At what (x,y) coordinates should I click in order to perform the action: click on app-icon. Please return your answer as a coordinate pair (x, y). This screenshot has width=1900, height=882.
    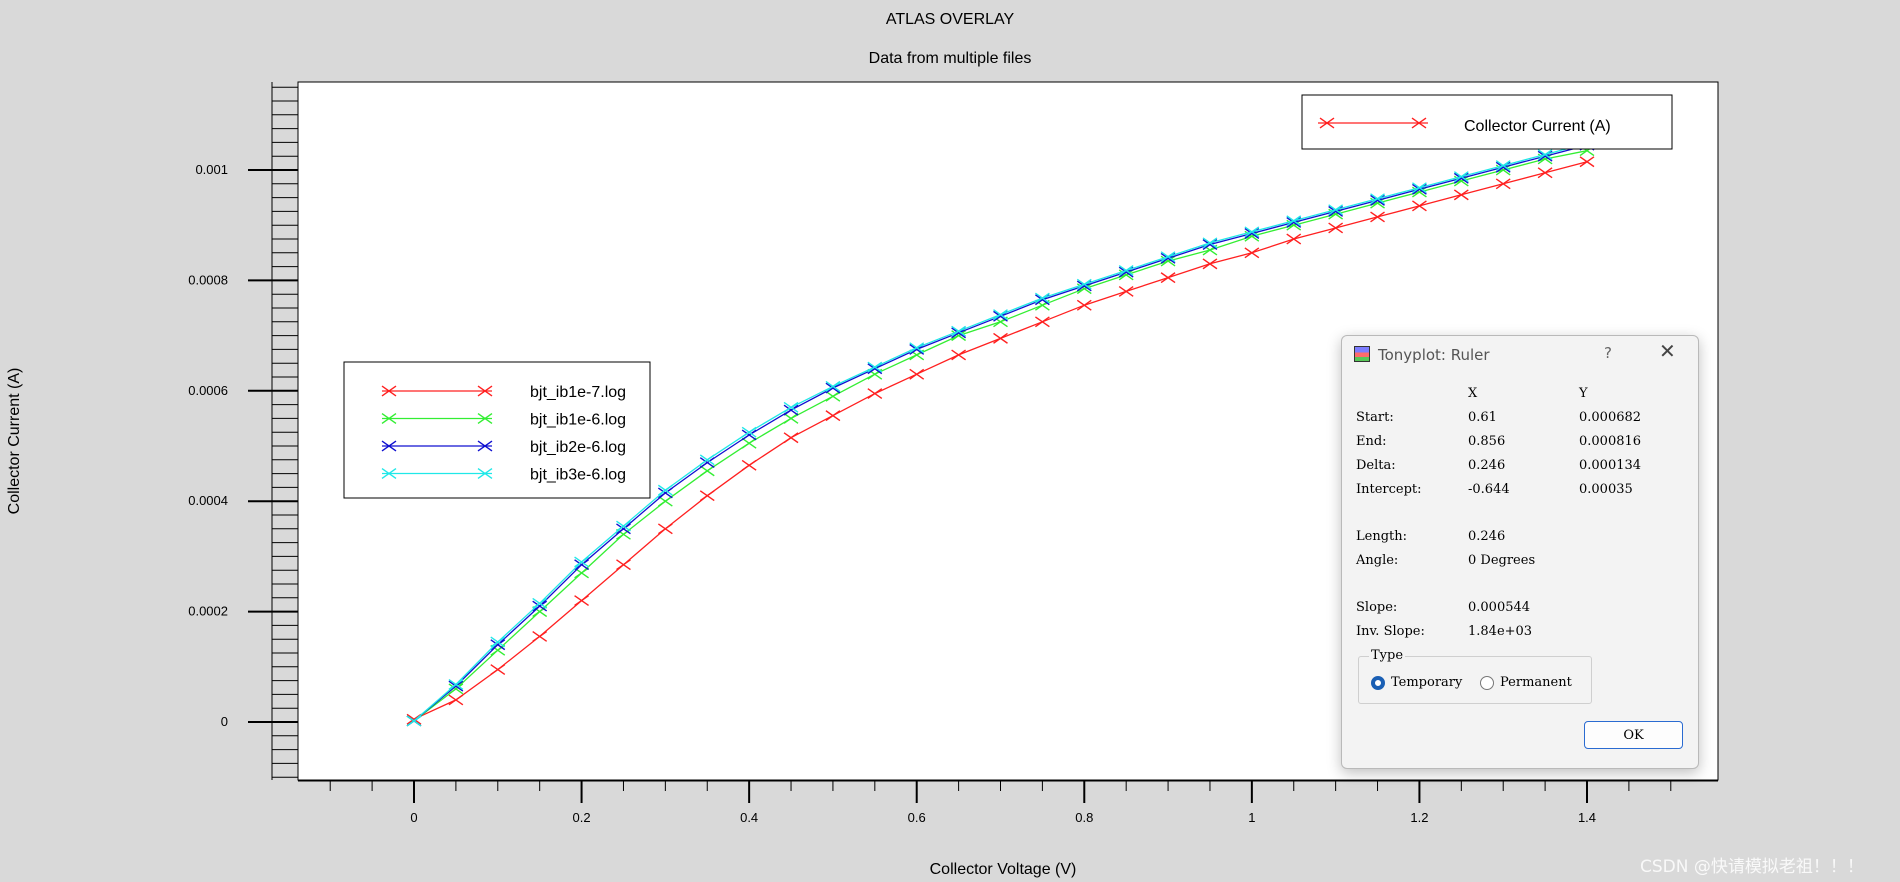
    Looking at the image, I should click on (1362, 354).